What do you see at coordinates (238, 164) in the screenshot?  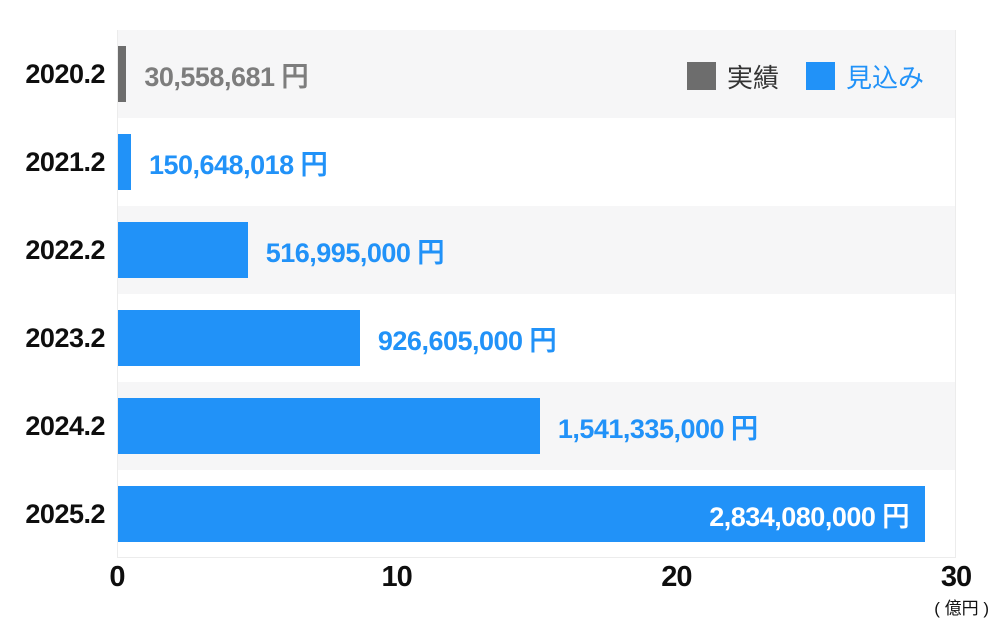 I see `bar-value-label: 150,648,018 円` at bounding box center [238, 164].